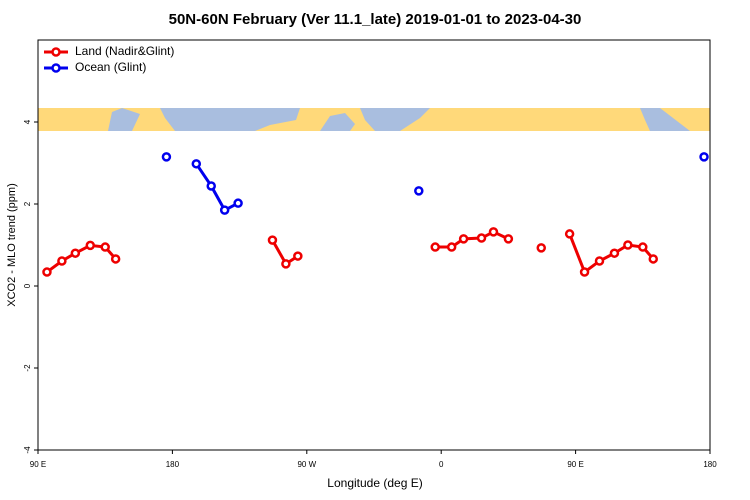 Image resolution: width=750 pixels, height=500 pixels. I want to click on y-tick-label: -2, so click(27, 368).